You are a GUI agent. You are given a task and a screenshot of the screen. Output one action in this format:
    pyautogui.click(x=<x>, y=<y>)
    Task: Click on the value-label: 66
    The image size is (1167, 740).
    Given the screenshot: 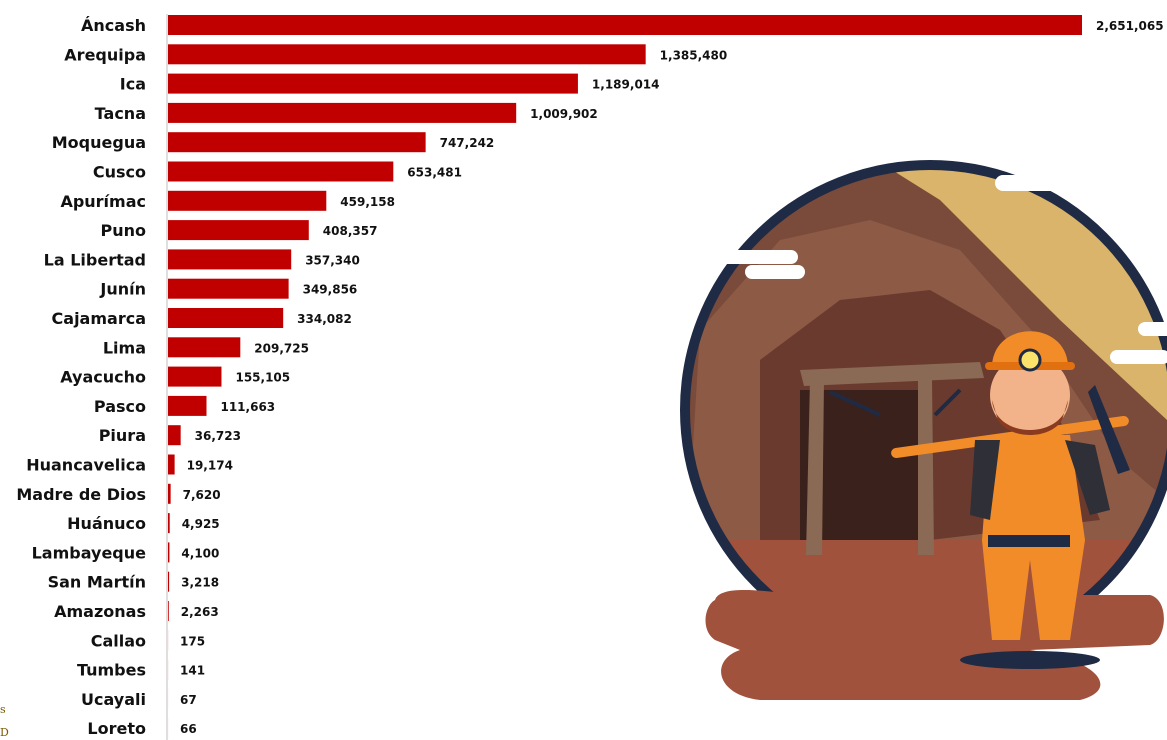 What is the action you would take?
    pyautogui.click(x=188, y=729)
    